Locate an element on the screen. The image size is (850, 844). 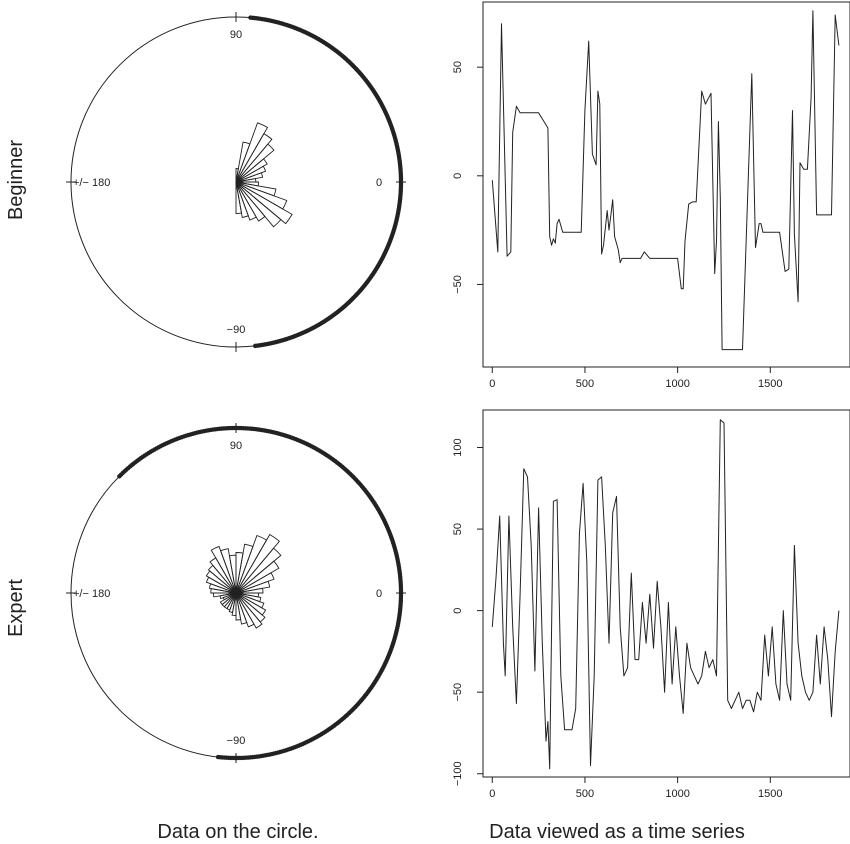
caption-right: Data viewed as a time series is located at coordinates (617, 832).